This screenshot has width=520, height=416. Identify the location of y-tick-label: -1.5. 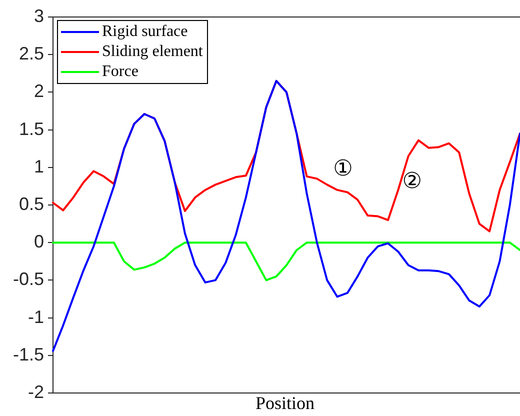
(28, 354).